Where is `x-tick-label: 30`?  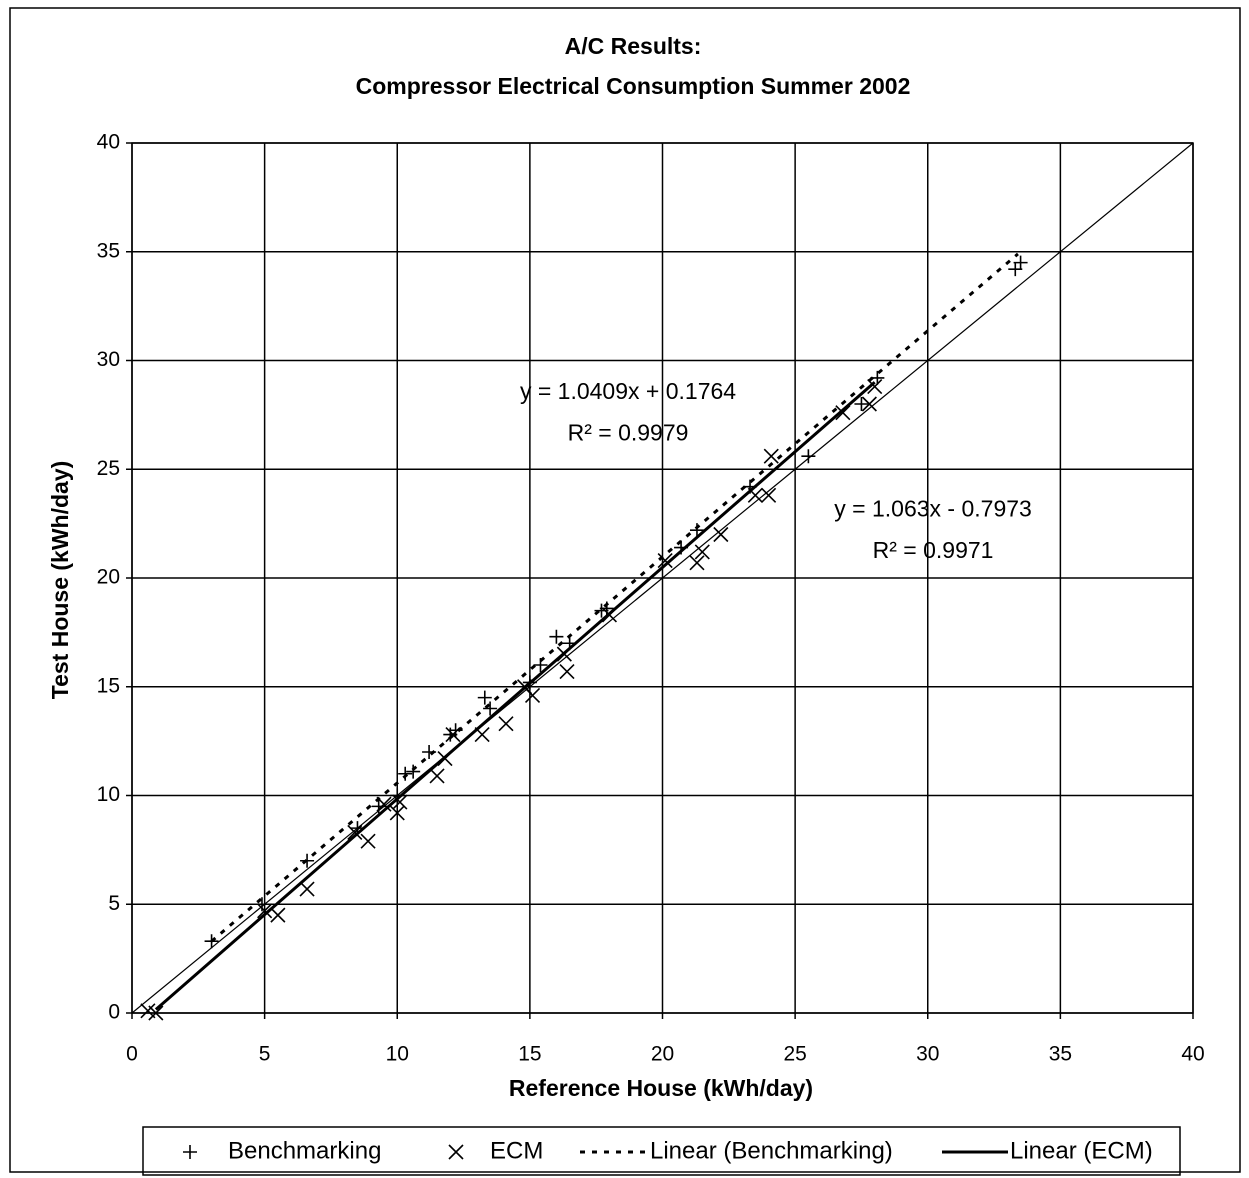
x-tick-label: 30 is located at coordinates (927, 1054).